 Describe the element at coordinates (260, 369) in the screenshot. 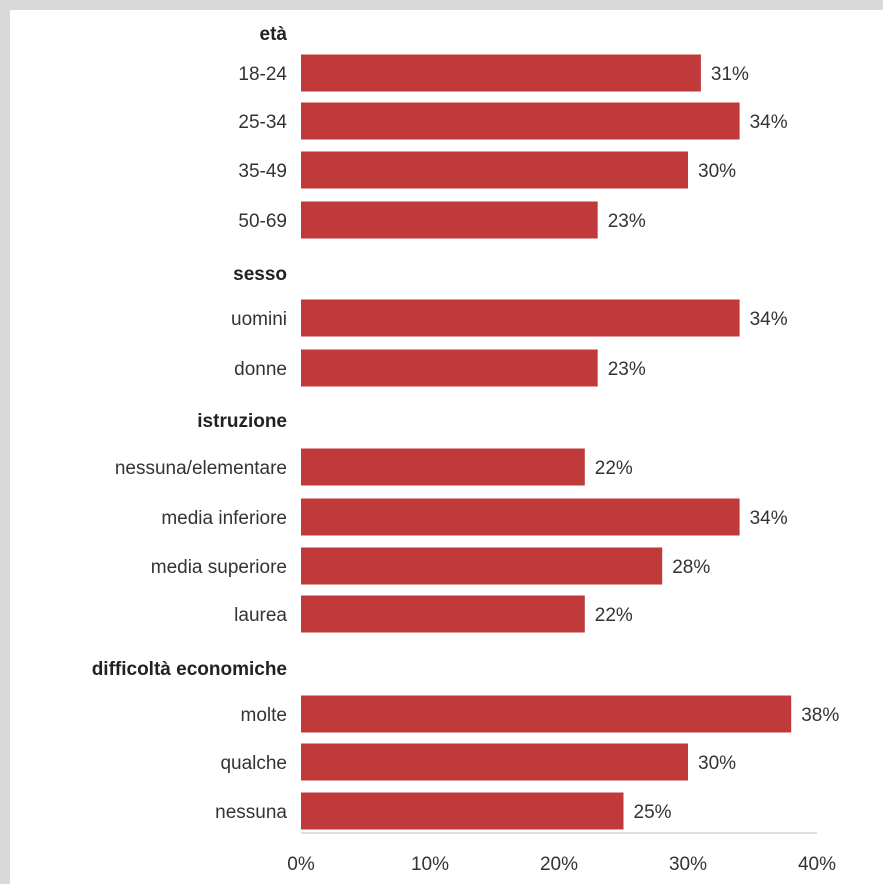

I see `category-label: donne` at that location.